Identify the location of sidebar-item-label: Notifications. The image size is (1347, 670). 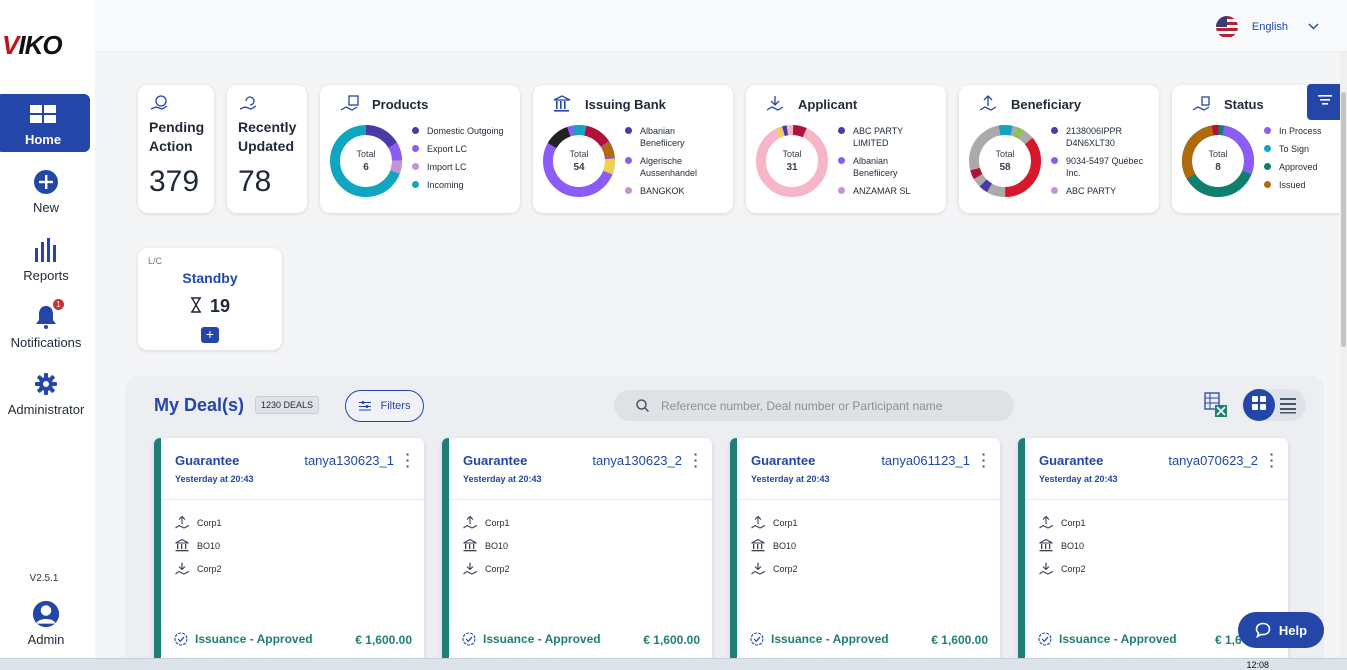
(46, 342).